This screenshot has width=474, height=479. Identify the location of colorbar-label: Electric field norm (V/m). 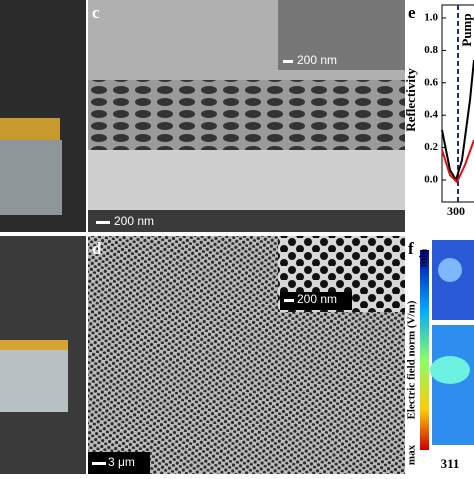
(412, 359).